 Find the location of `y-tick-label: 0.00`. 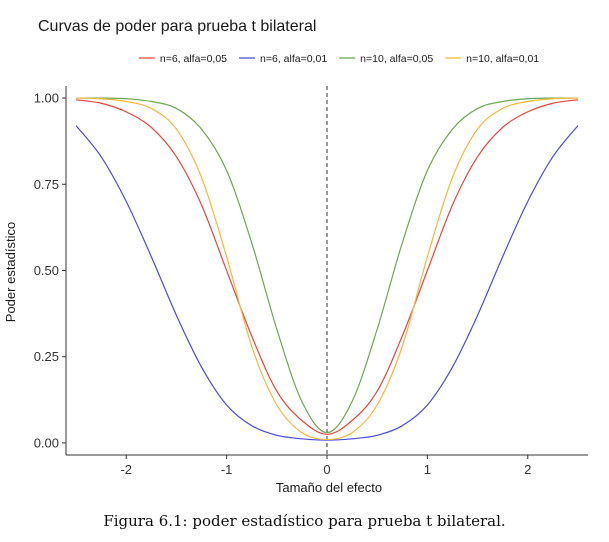

y-tick-label: 0.00 is located at coordinates (46, 442).